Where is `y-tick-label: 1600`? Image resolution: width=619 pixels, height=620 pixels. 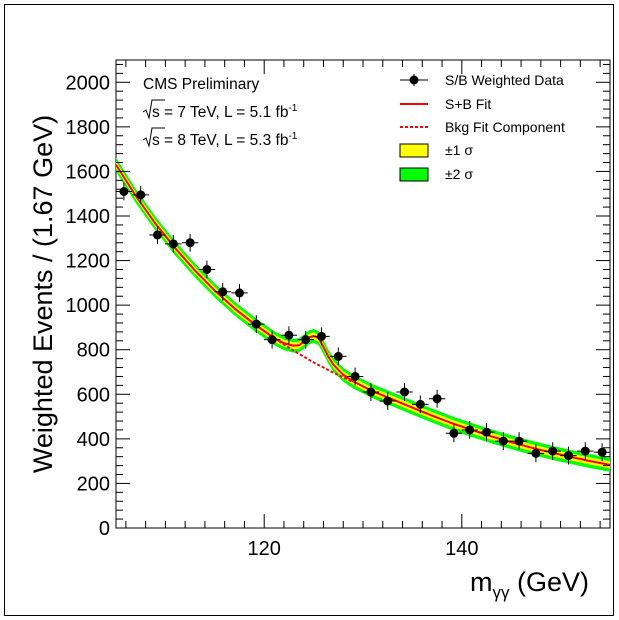 y-tick-label: 1600 is located at coordinates (88, 172).